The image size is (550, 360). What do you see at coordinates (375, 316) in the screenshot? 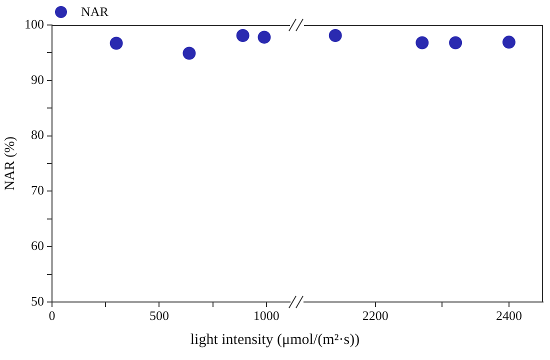
I see `x-tick-label: 2200` at bounding box center [375, 316].